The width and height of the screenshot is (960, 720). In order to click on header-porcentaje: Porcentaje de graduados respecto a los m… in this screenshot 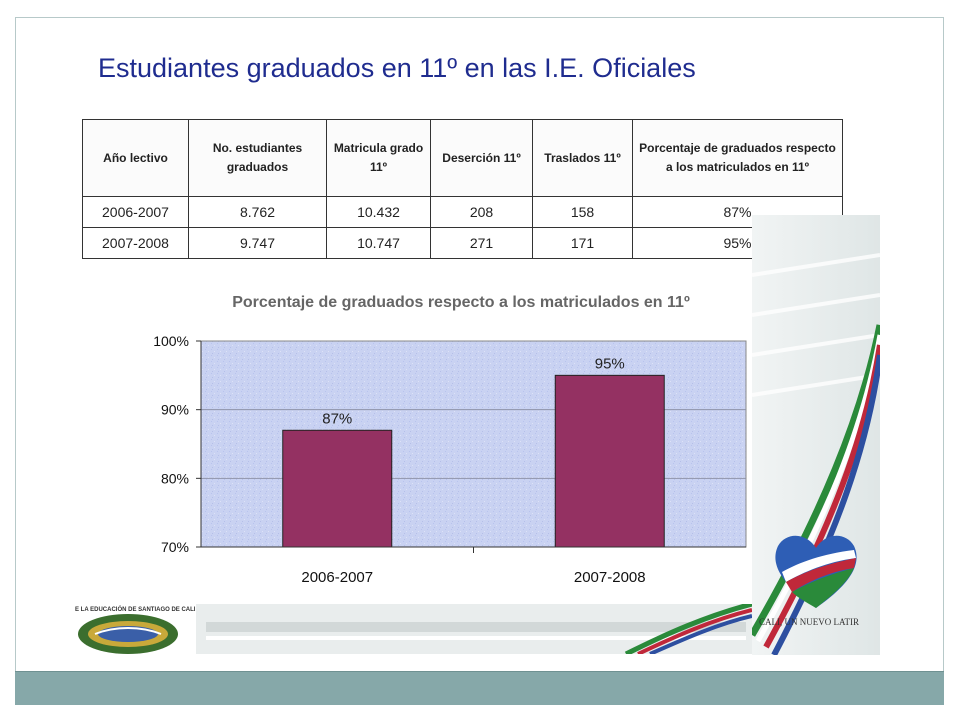, I will do `click(737, 158)`.